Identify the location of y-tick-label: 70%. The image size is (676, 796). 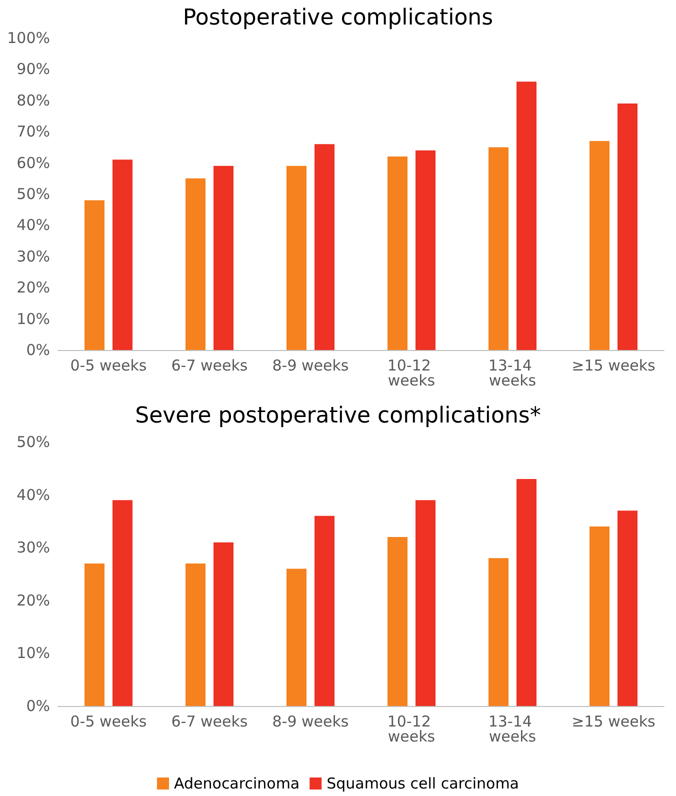
(33, 131).